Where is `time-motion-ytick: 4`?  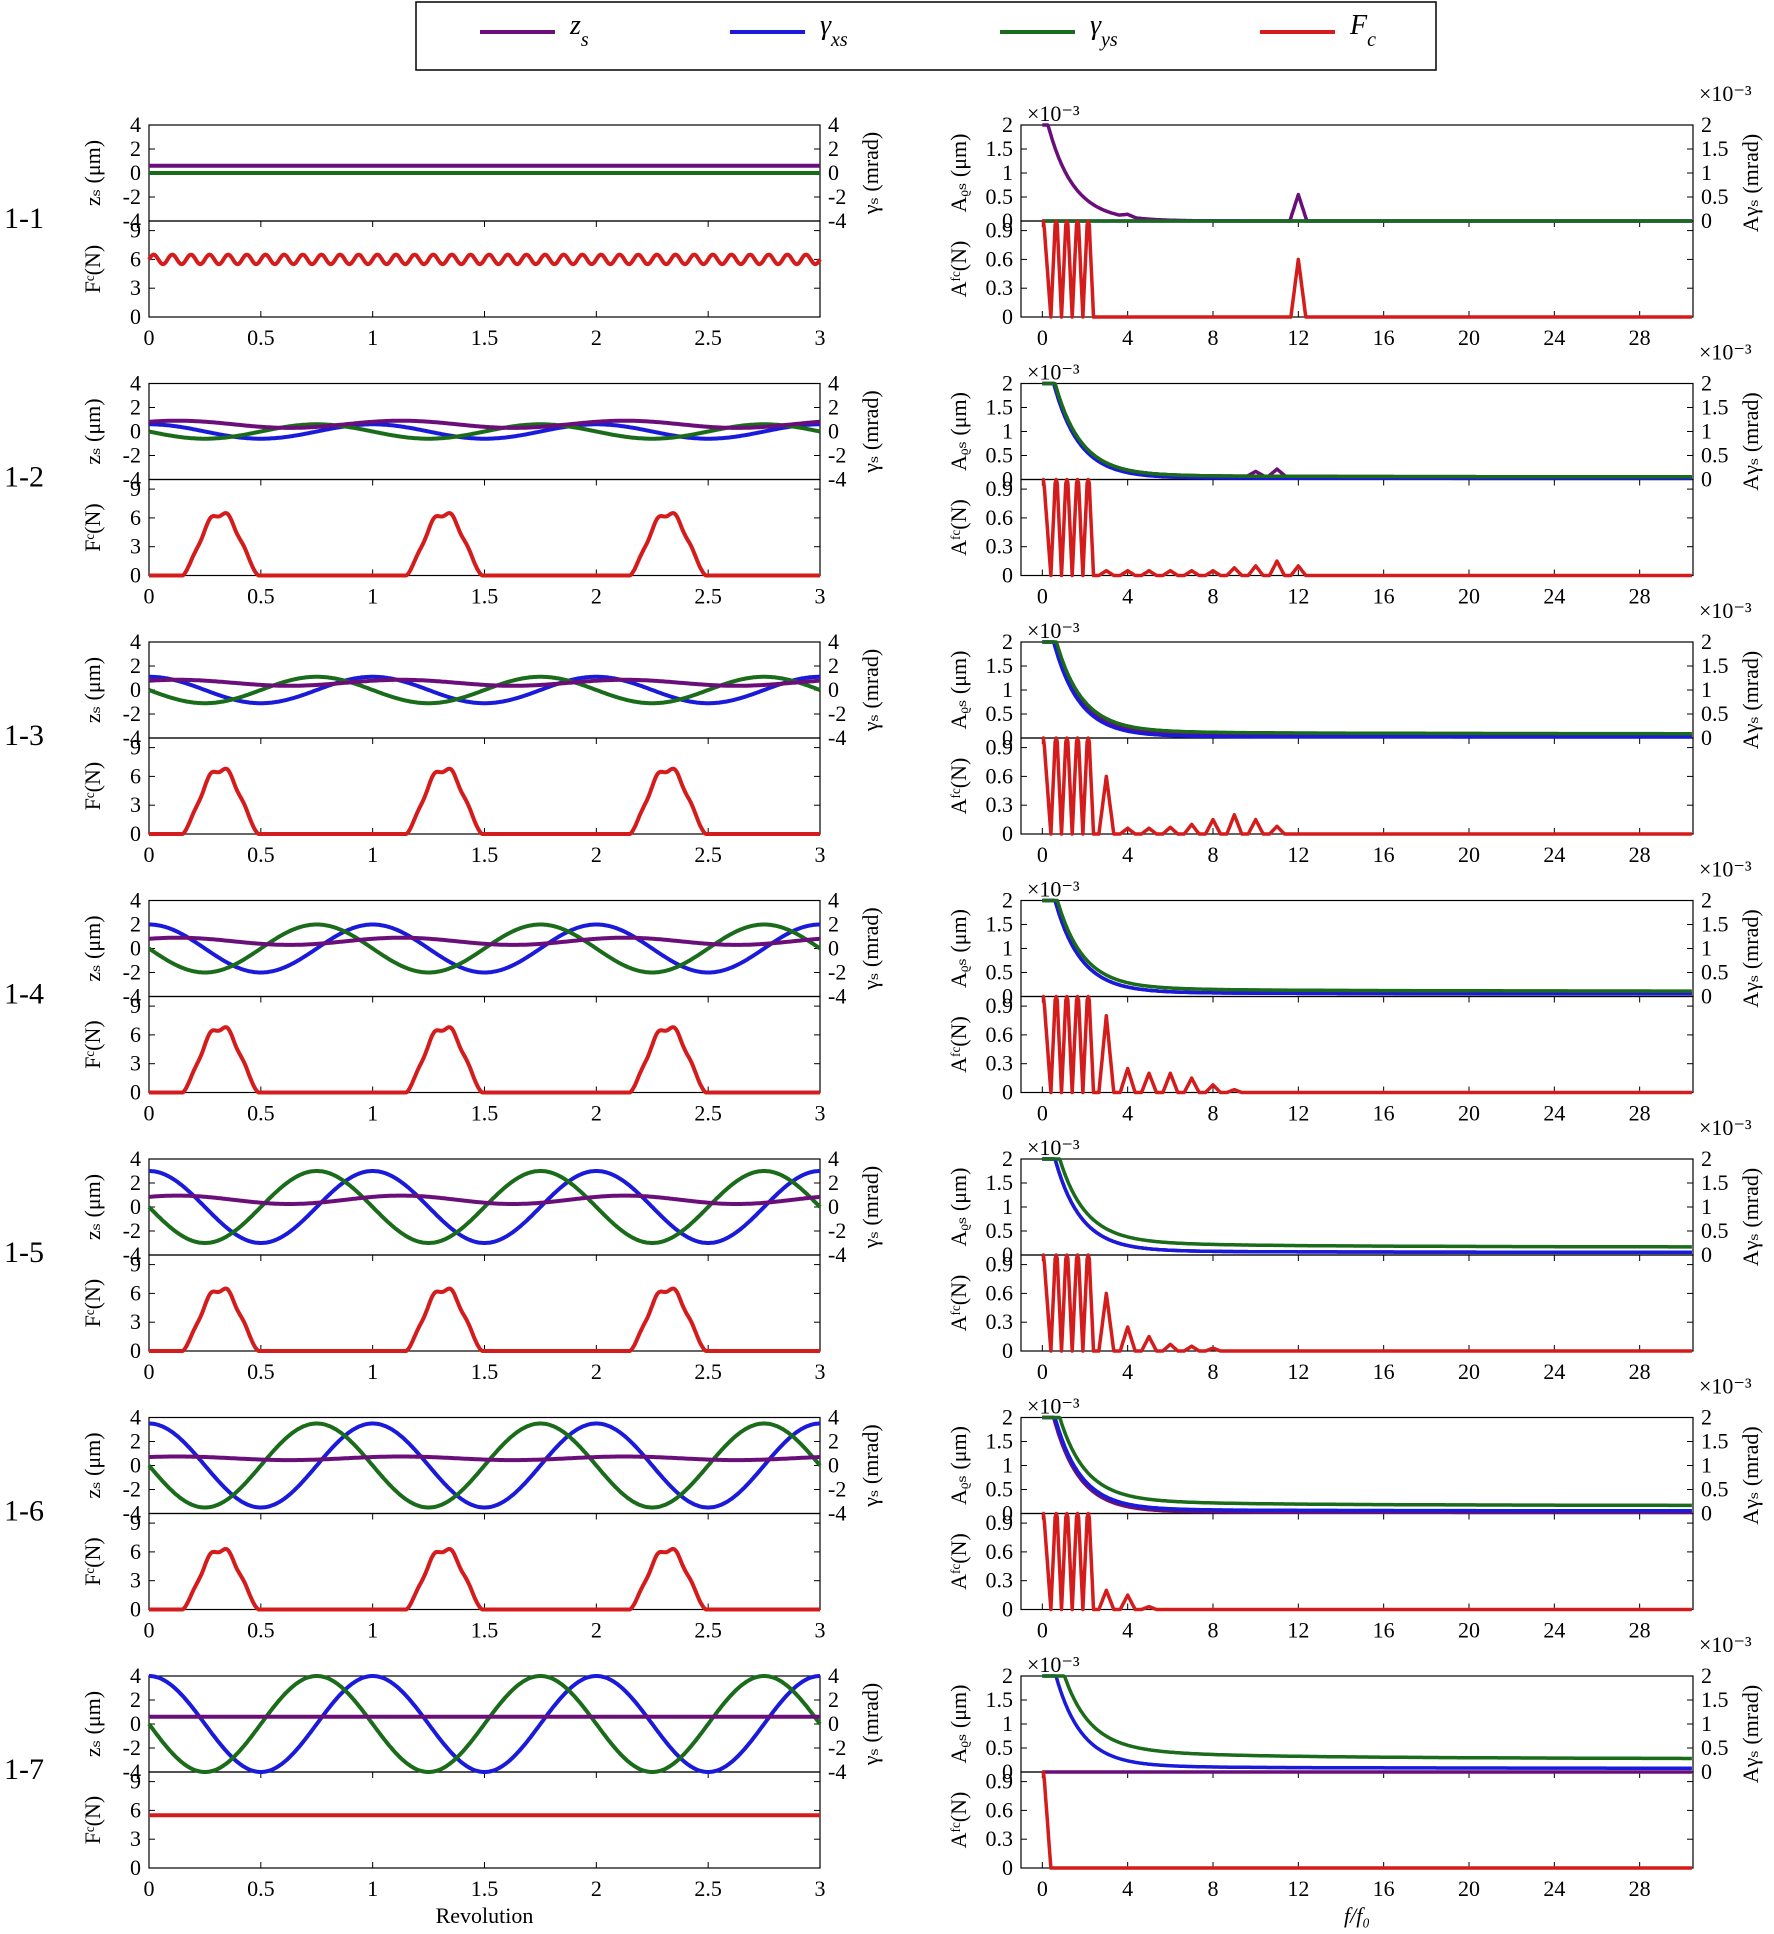 time-motion-ytick: 4 is located at coordinates (135, 900).